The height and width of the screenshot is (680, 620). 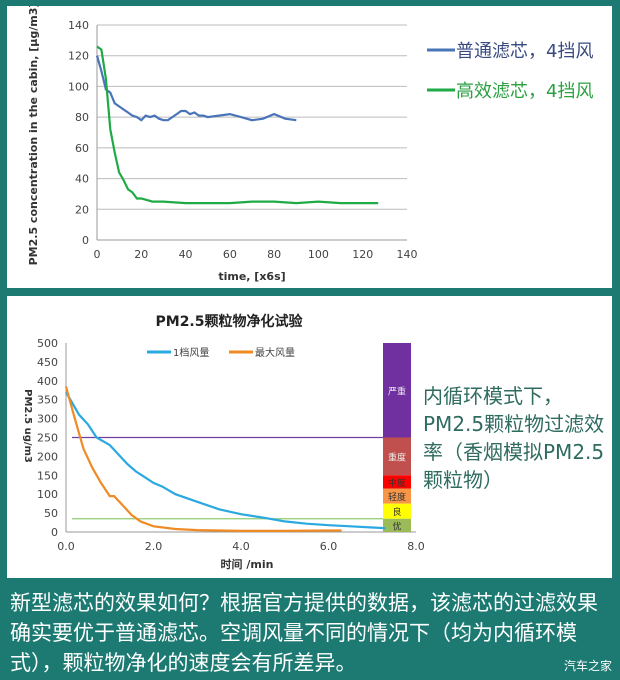 I want to click on y-tick-label: 200, so click(x=47, y=456).